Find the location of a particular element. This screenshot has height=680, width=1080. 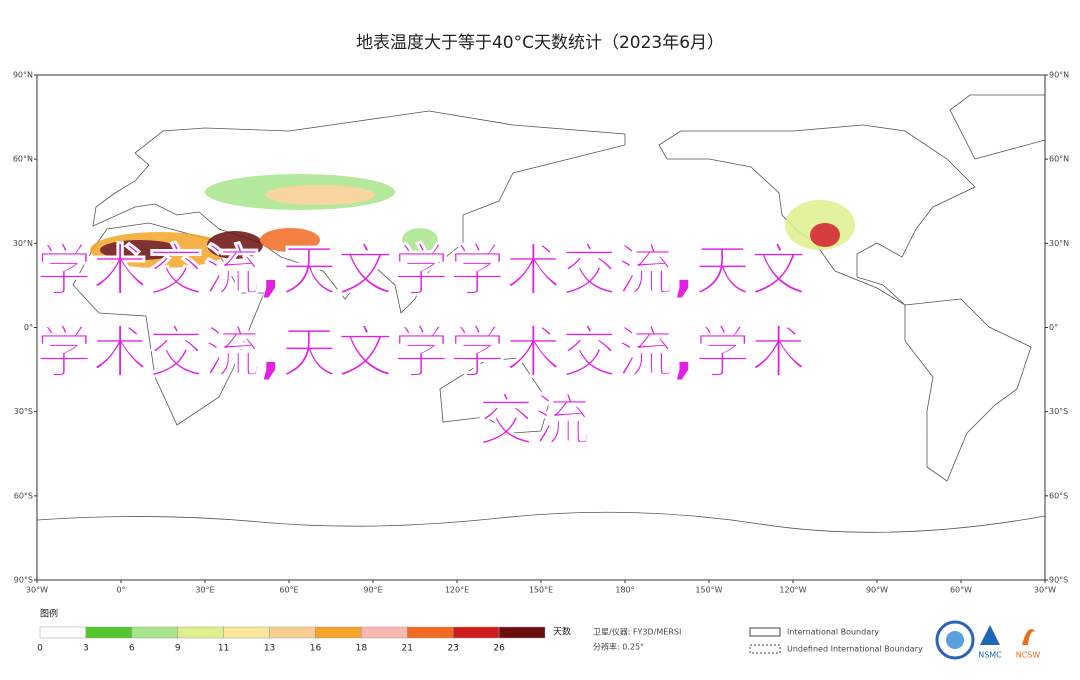

overlay-text: 学术交流,天文学学术交流,学术 is located at coordinates (421, 353).